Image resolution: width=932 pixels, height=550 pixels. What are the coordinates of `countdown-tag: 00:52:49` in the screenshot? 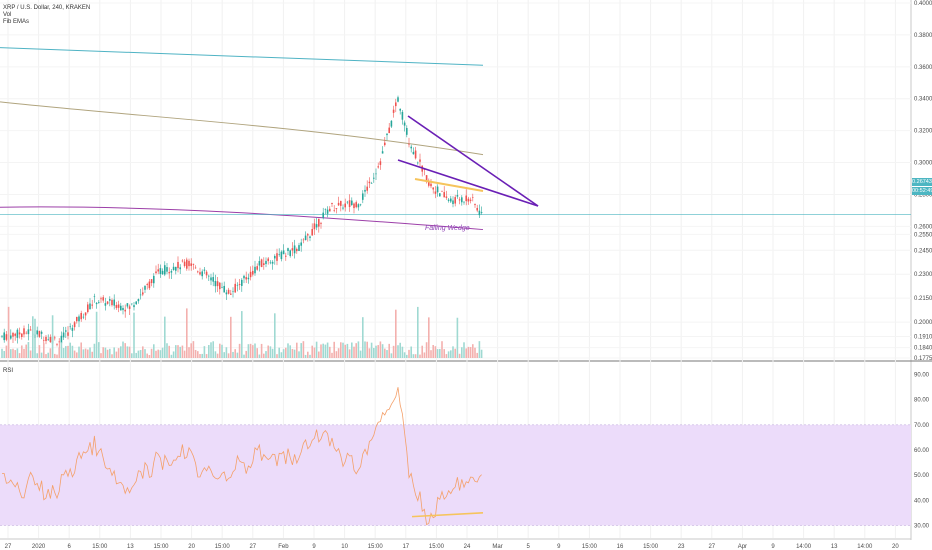 It's located at (922, 191).